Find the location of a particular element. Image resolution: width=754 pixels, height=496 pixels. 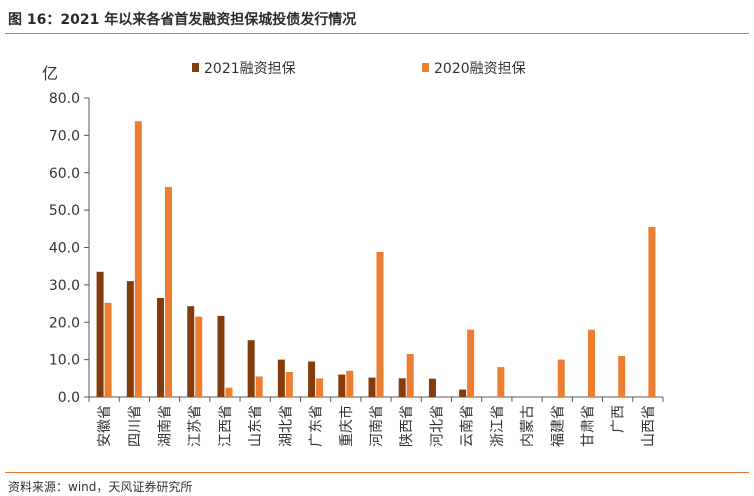

y-tick-label: 50.0 is located at coordinates (64, 211).